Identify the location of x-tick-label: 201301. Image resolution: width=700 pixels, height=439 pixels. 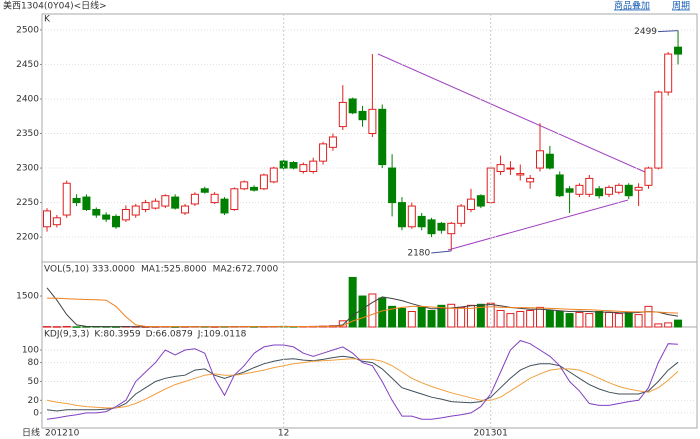
(491, 434).